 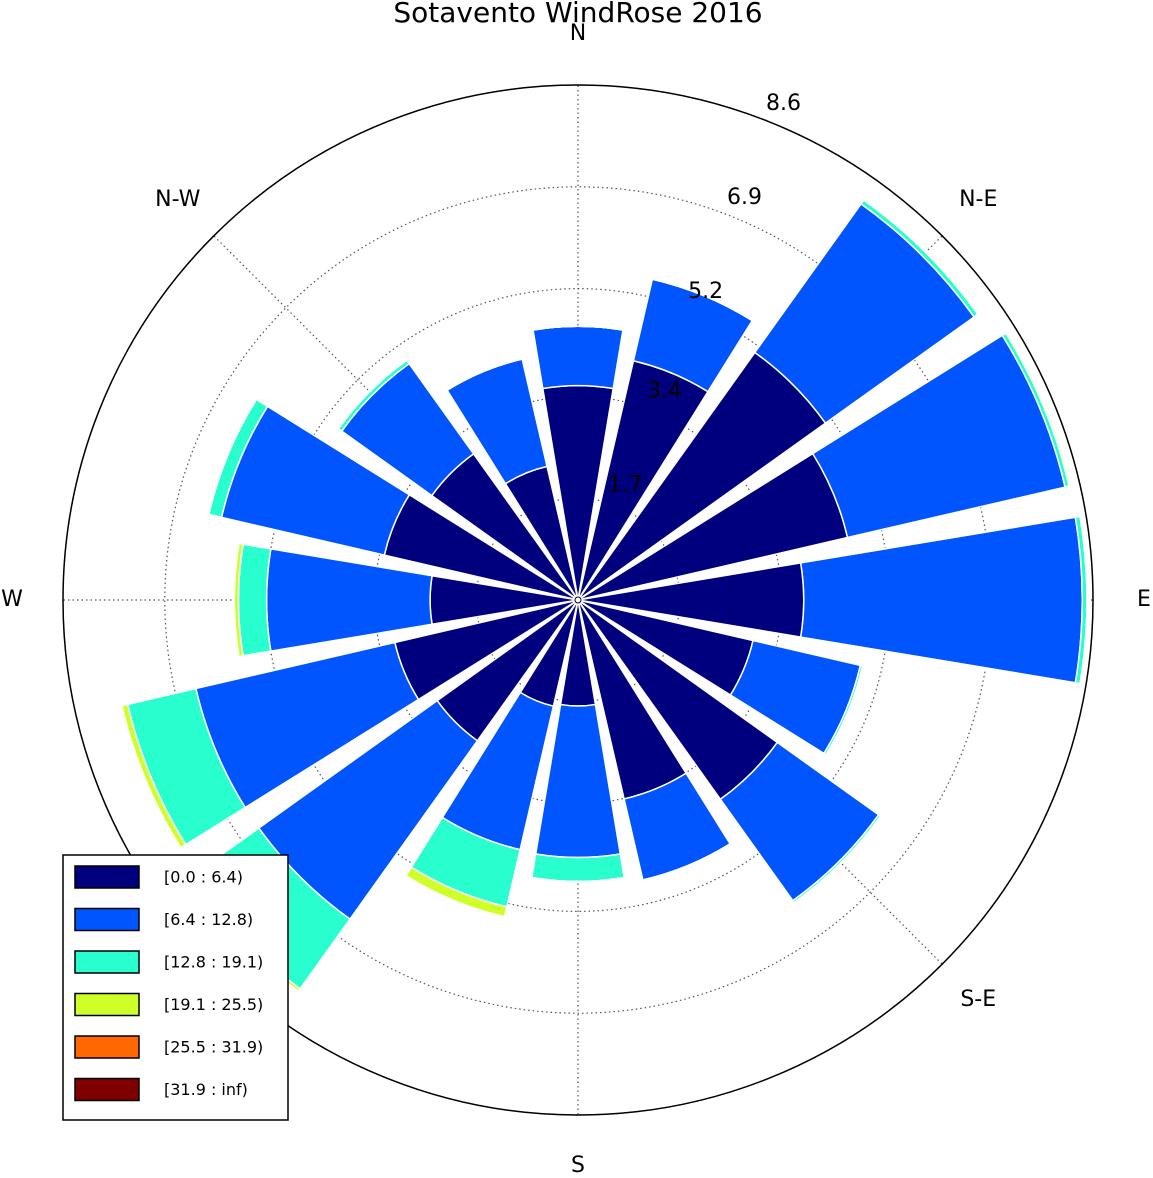 What do you see at coordinates (213, 962) in the screenshot?
I see `legend-label: [12.8 : 19.1)` at bounding box center [213, 962].